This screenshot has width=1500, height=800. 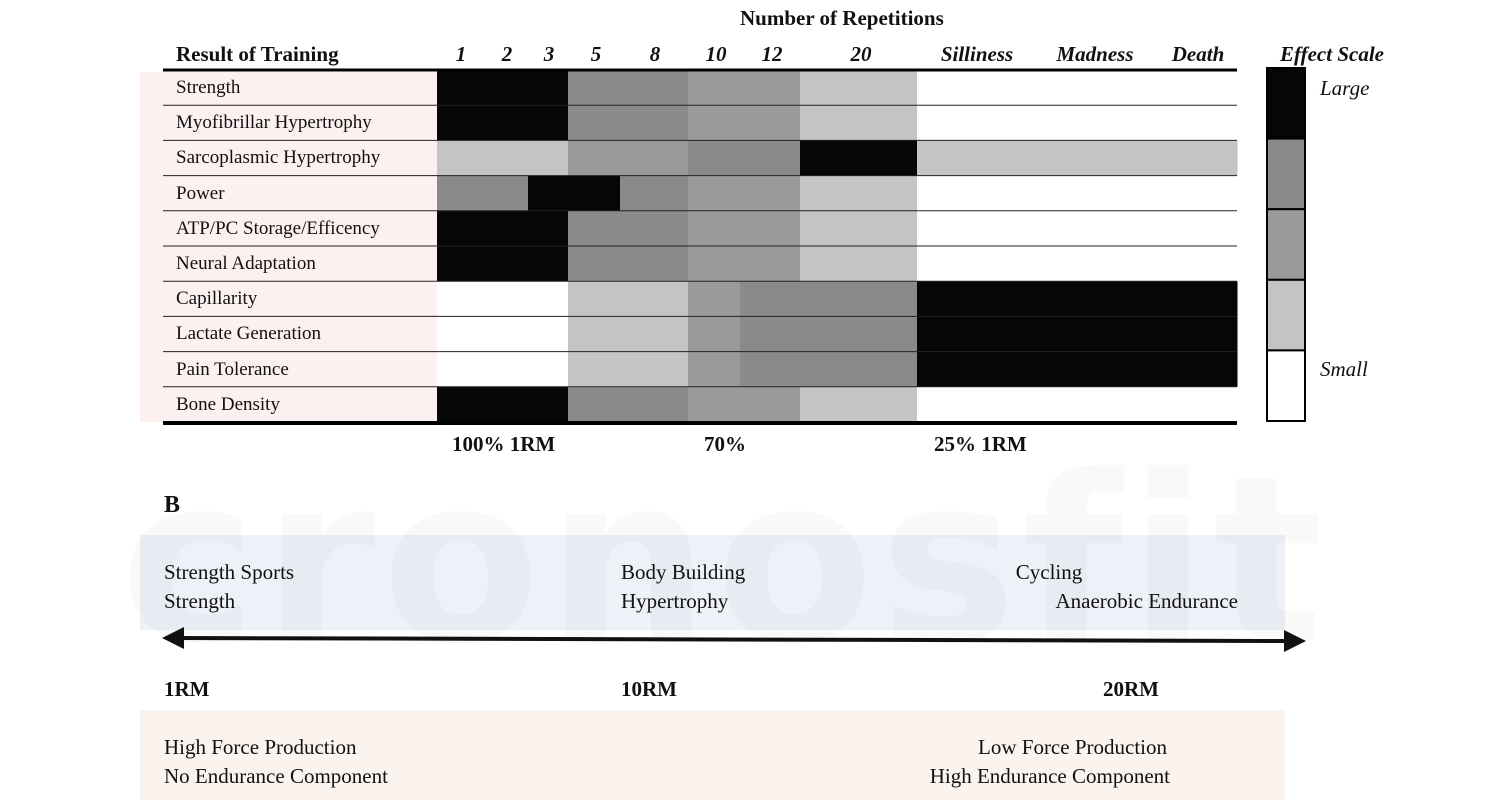 What do you see at coordinates (278, 228) in the screenshot?
I see `row-label-4: ATP/PC Storage/Efficency` at bounding box center [278, 228].